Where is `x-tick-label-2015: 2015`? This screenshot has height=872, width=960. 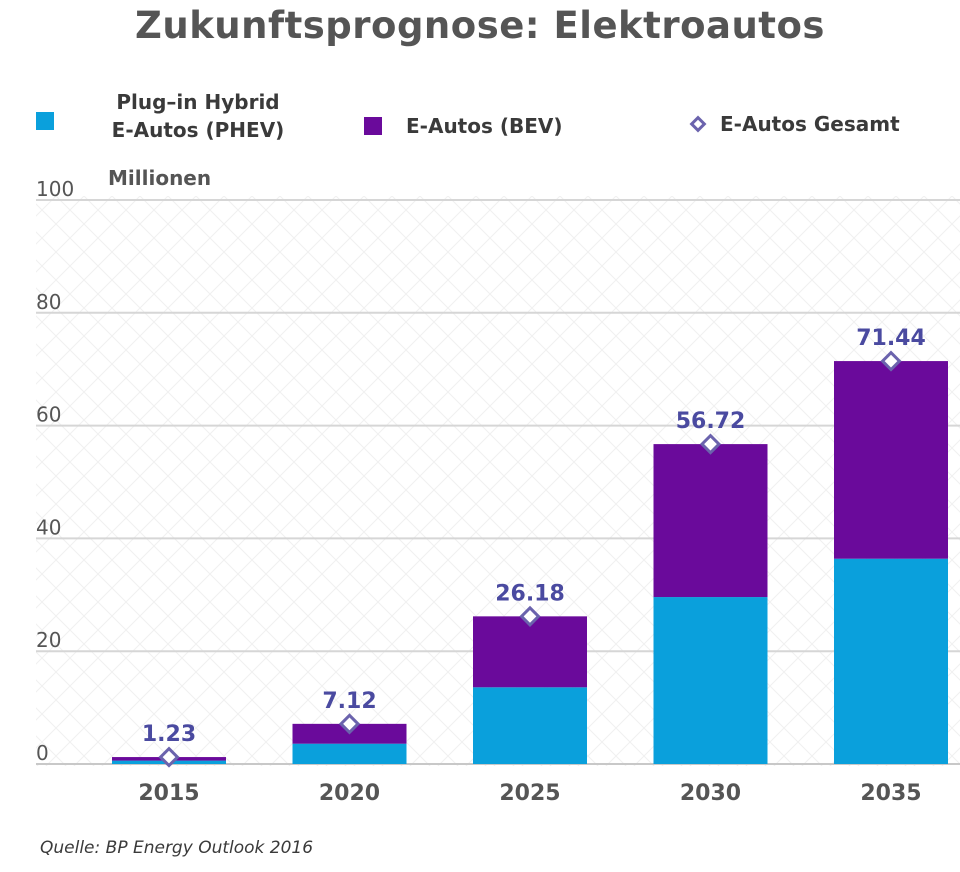
x-tick-label-2015: 2015 is located at coordinates (168, 793).